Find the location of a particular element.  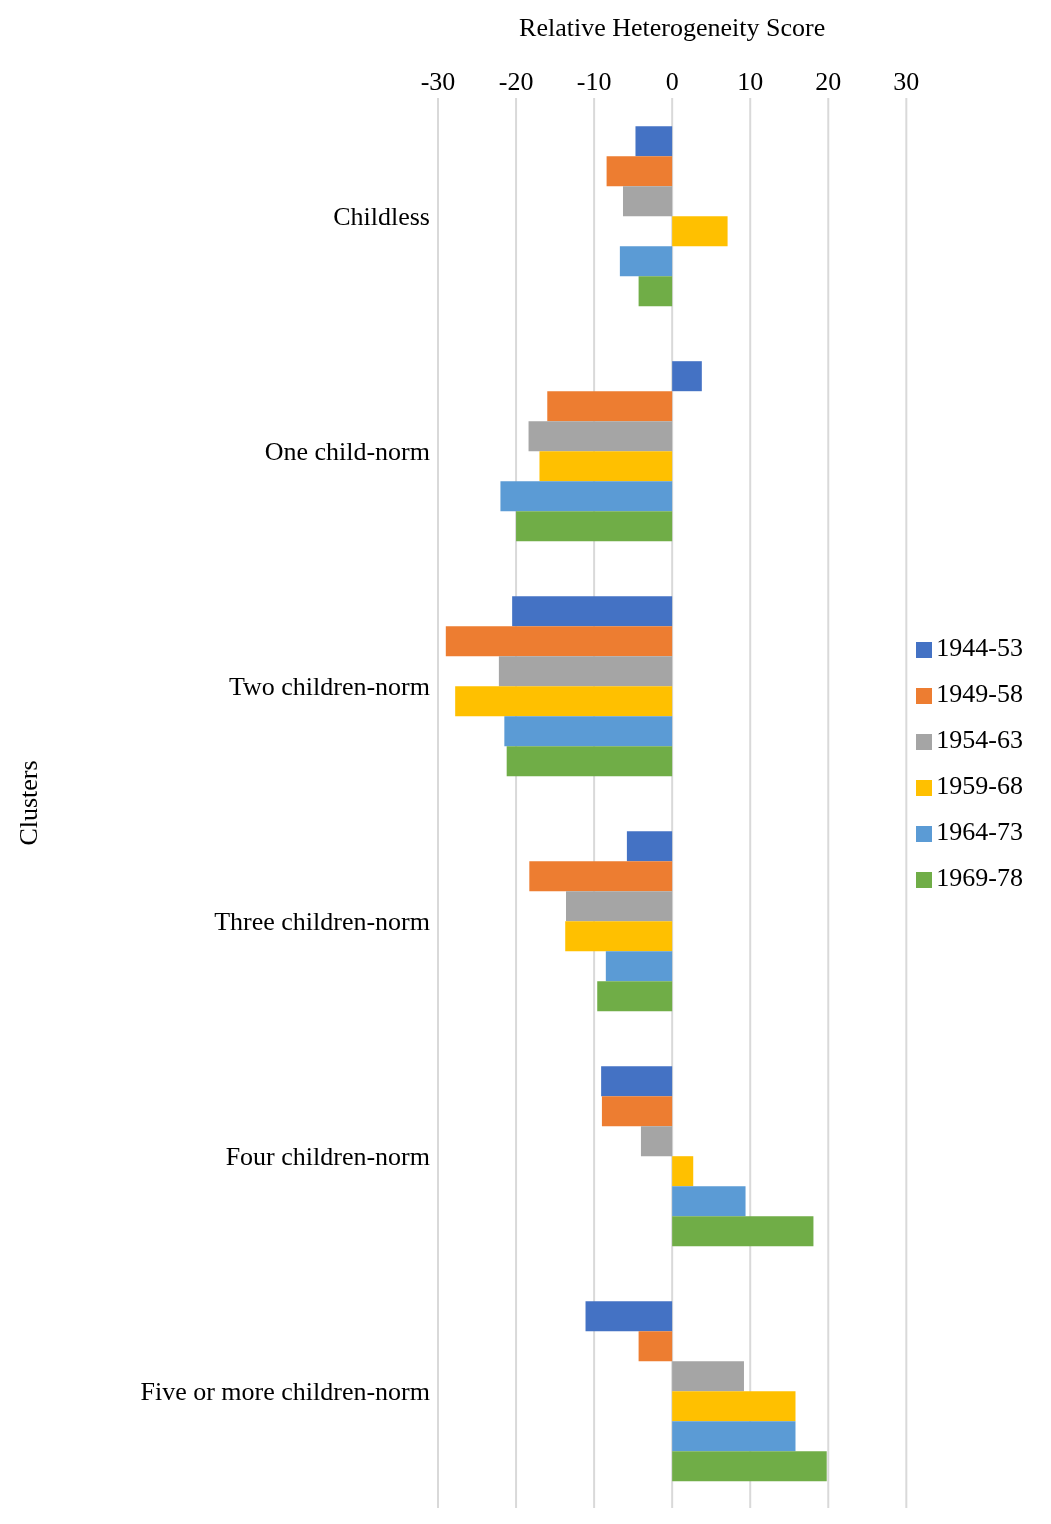

x-tick-label: -20 is located at coordinates (516, 81).